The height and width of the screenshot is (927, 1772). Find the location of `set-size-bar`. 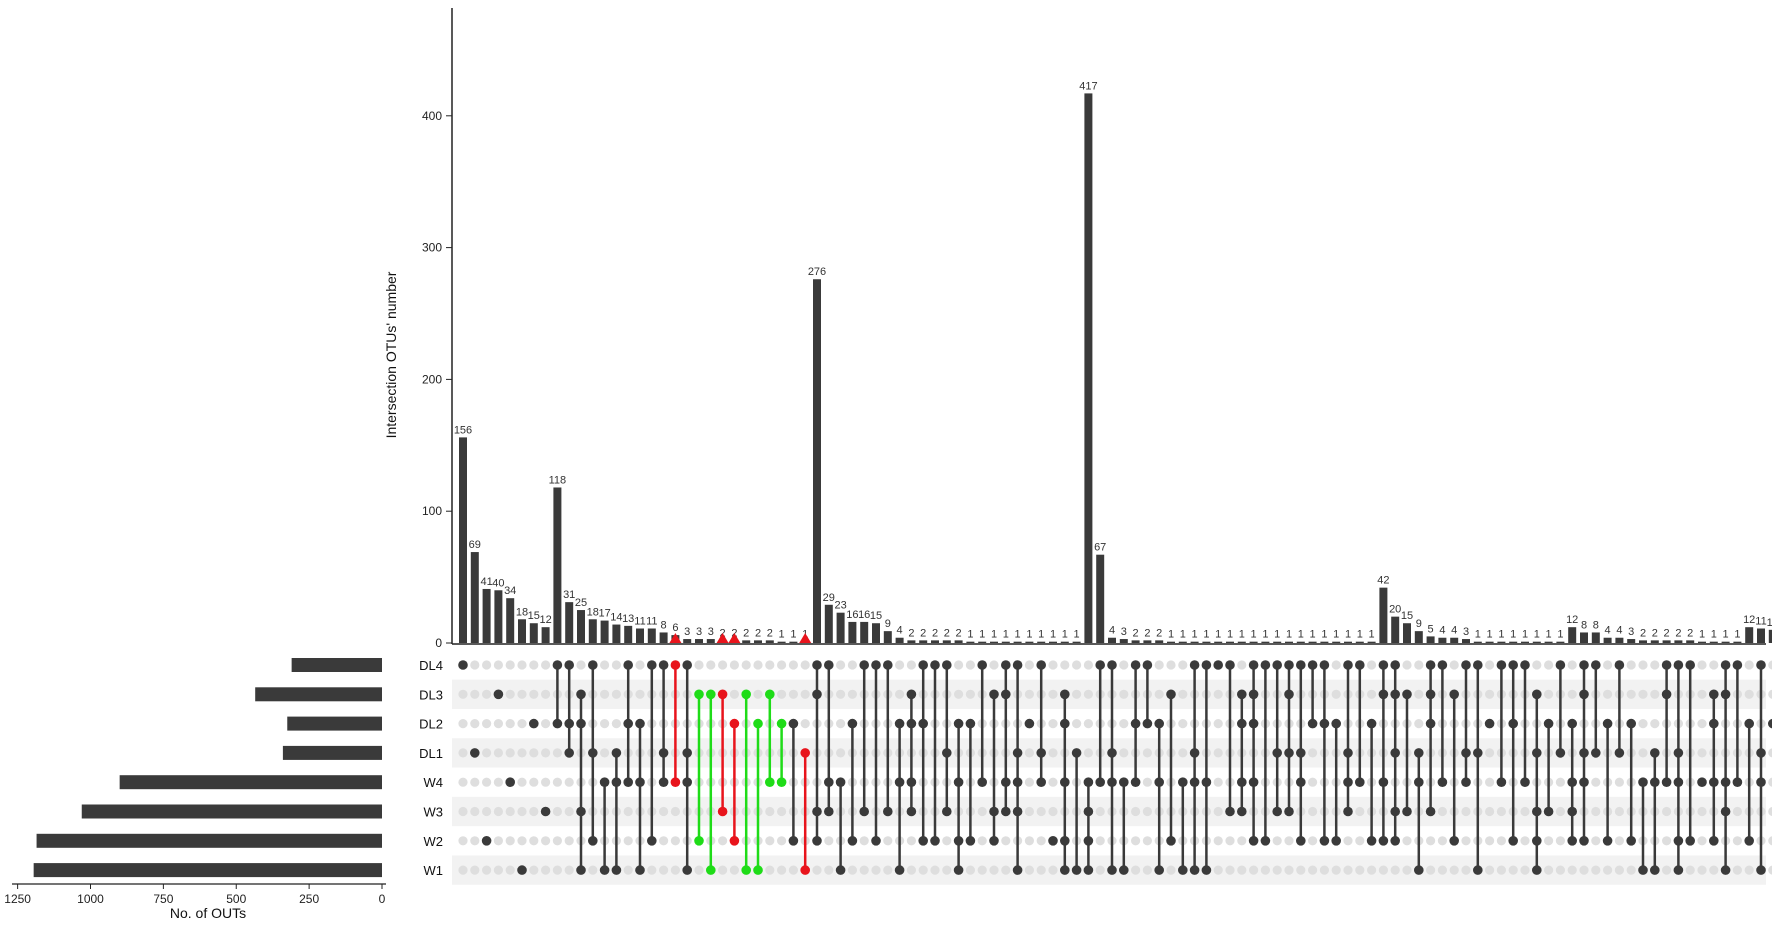

set-size-bar is located at coordinates (207, 870).